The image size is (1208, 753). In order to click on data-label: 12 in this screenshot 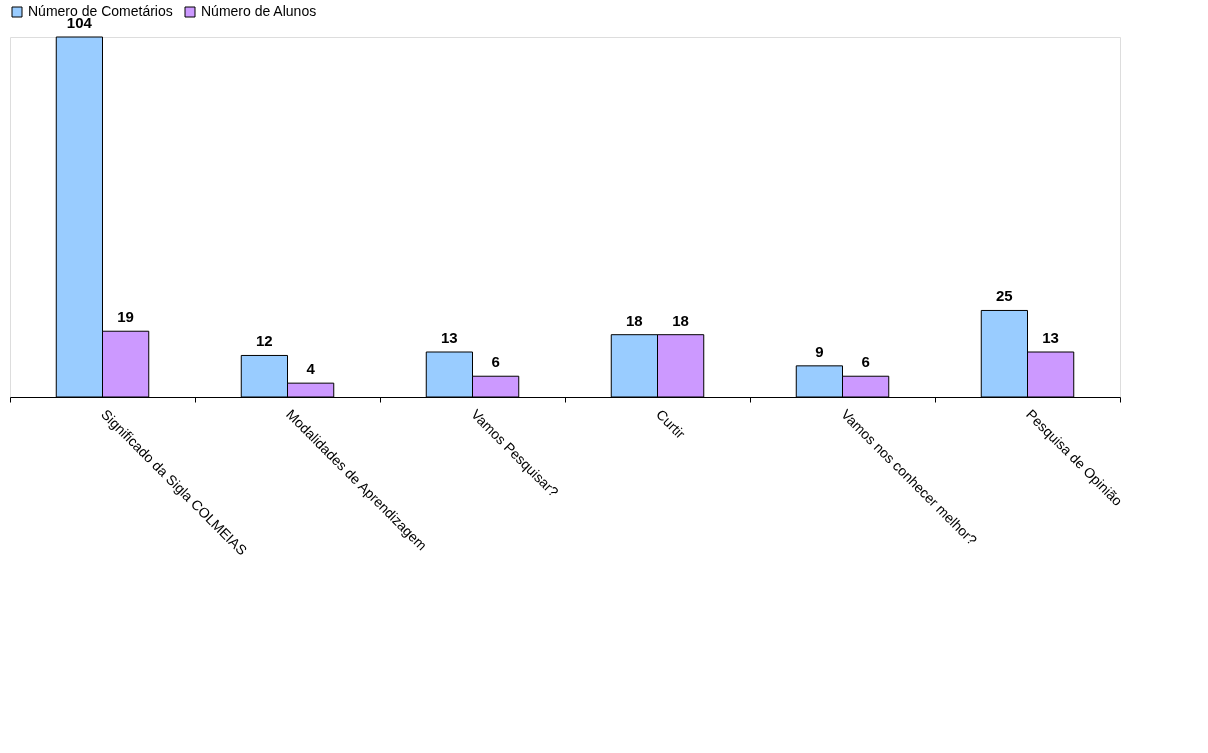, I will do `click(264, 341)`.